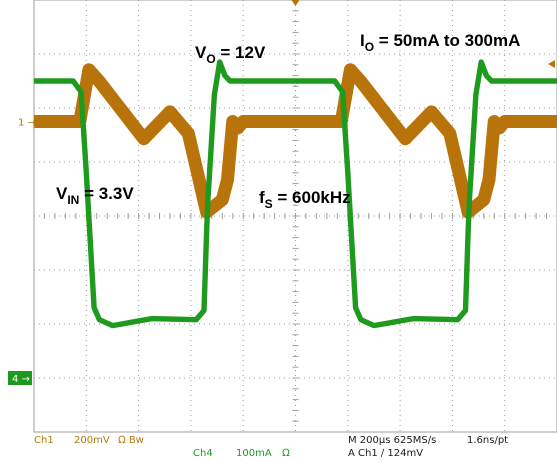 This screenshot has width=557, height=462. I want to click on trigger-position-marker, so click(295, 3).